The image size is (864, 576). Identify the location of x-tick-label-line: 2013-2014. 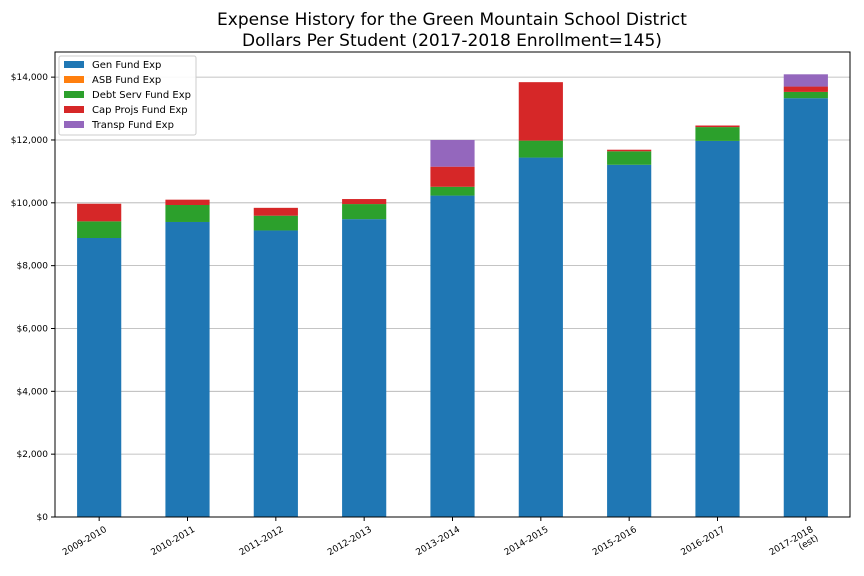
(439, 541).